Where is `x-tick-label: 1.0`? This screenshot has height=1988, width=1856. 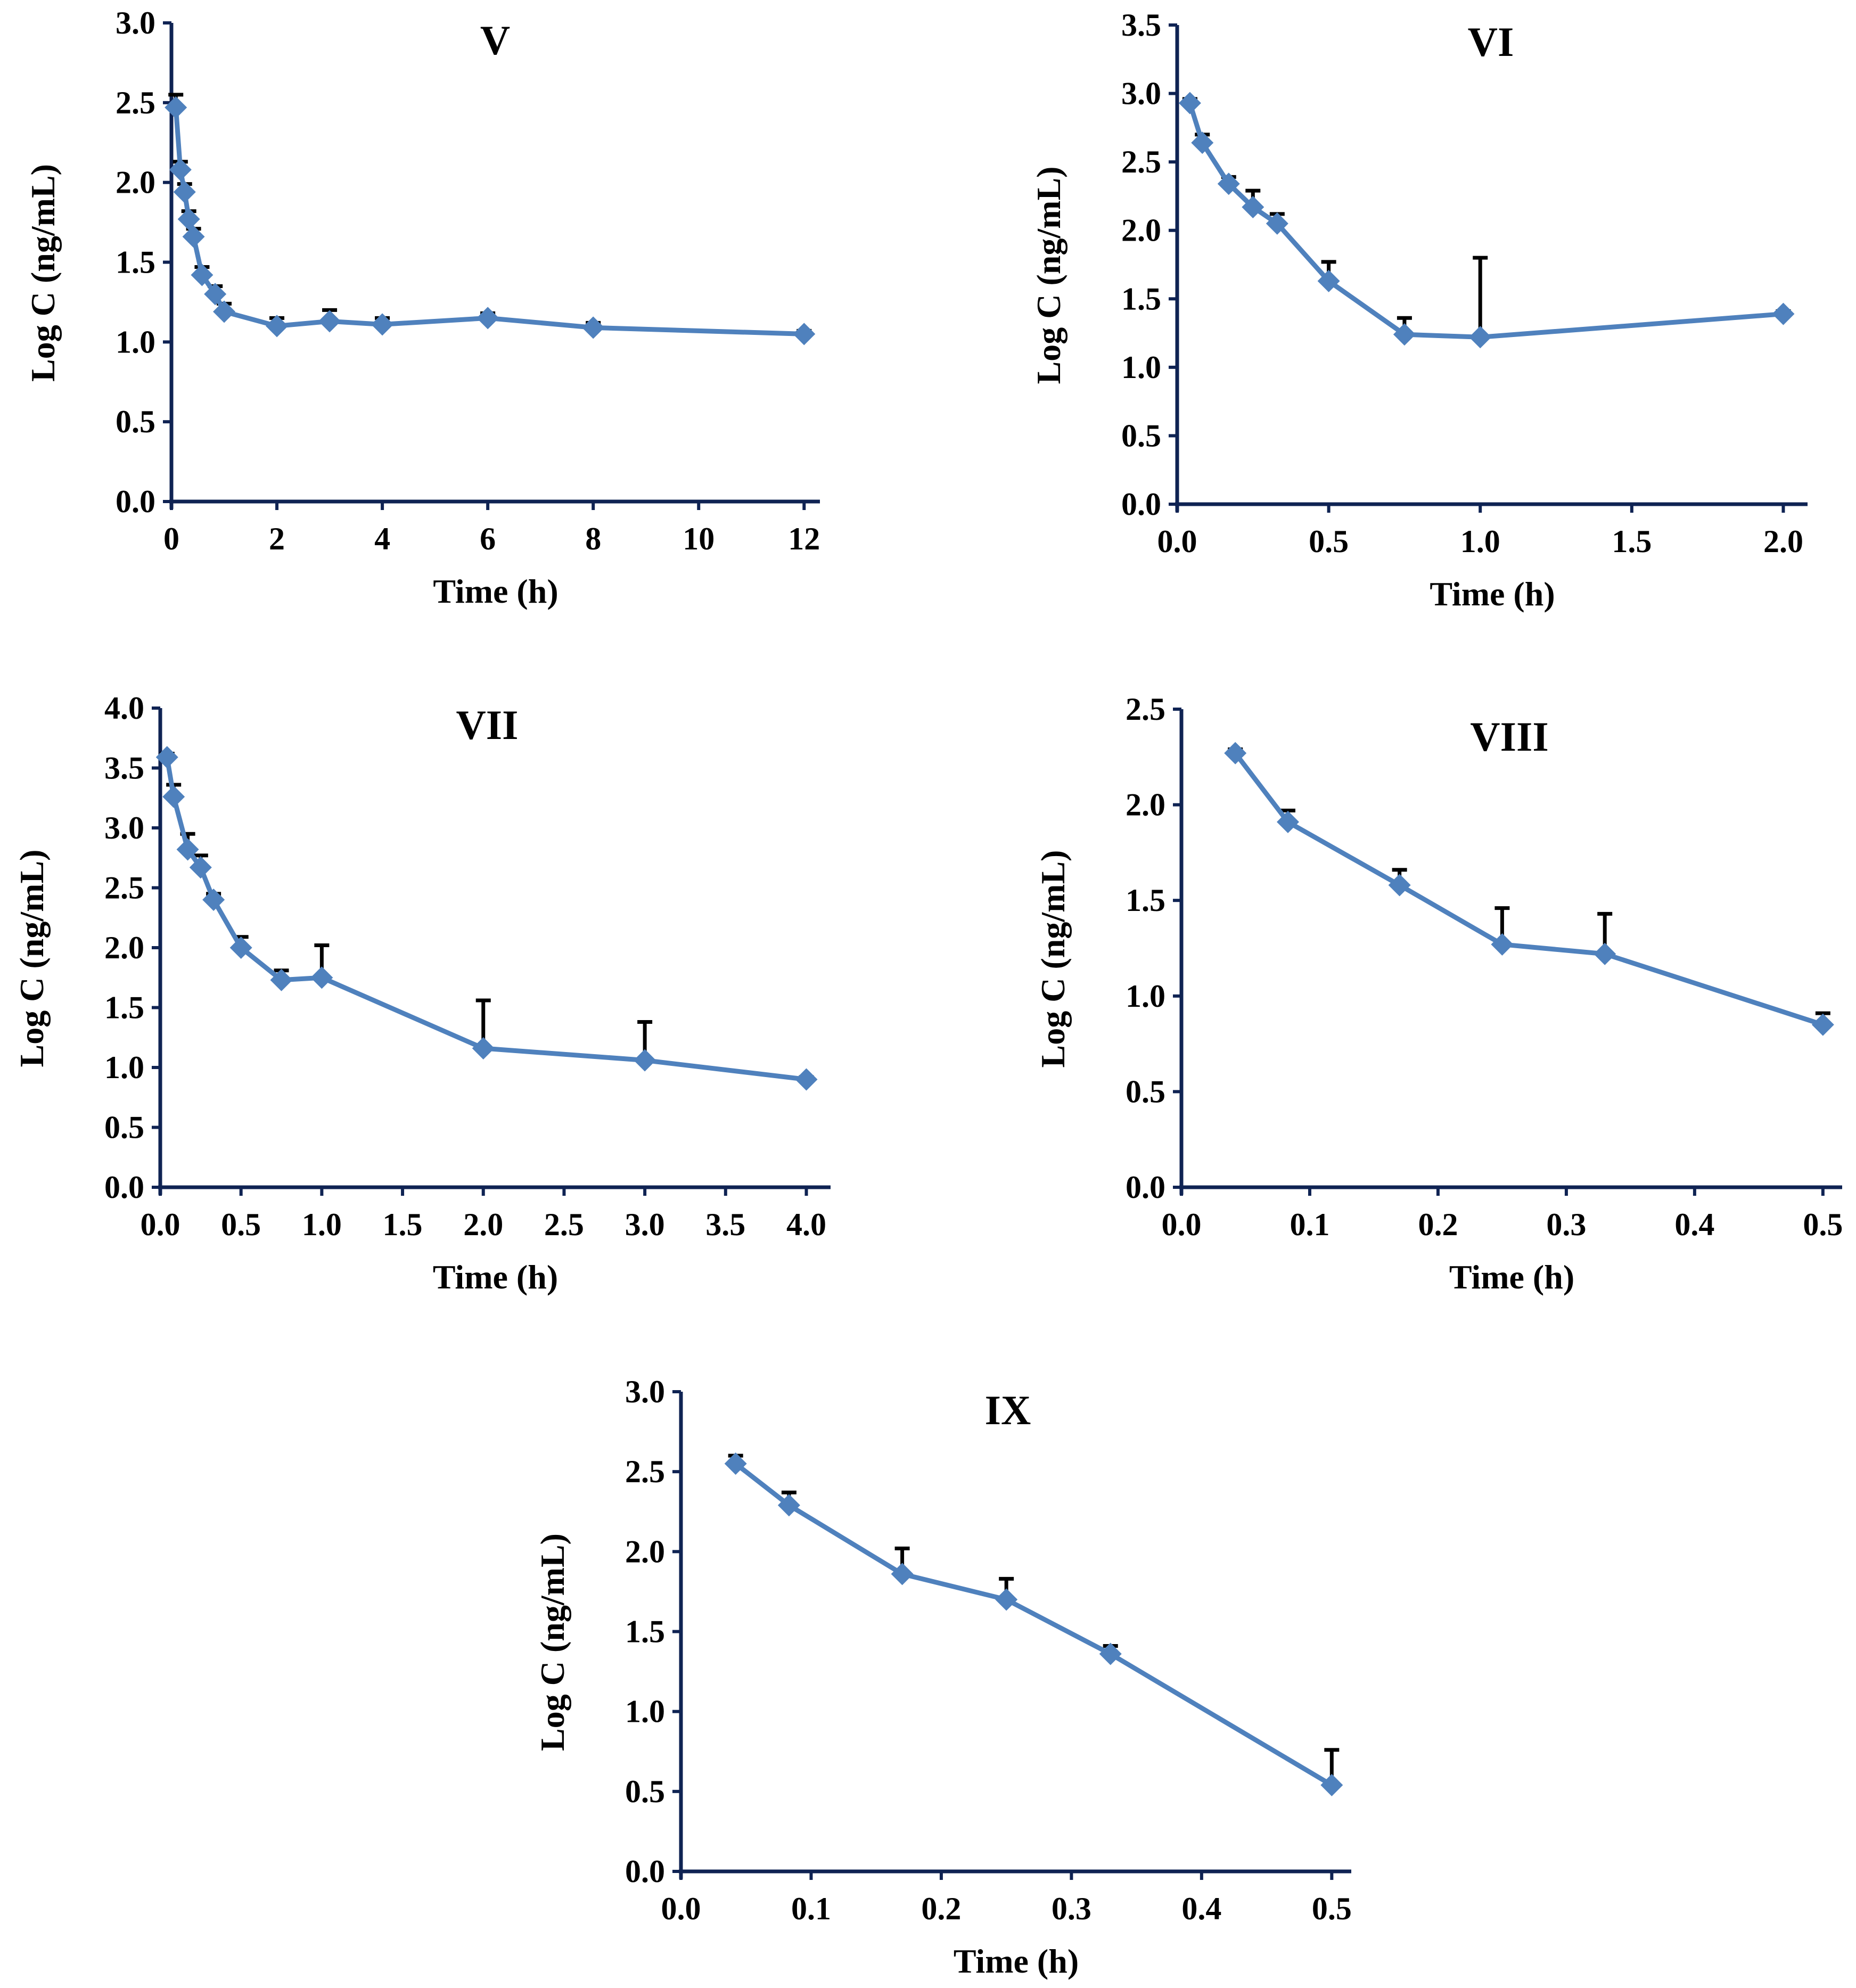
x-tick-label: 1.0 is located at coordinates (1480, 541).